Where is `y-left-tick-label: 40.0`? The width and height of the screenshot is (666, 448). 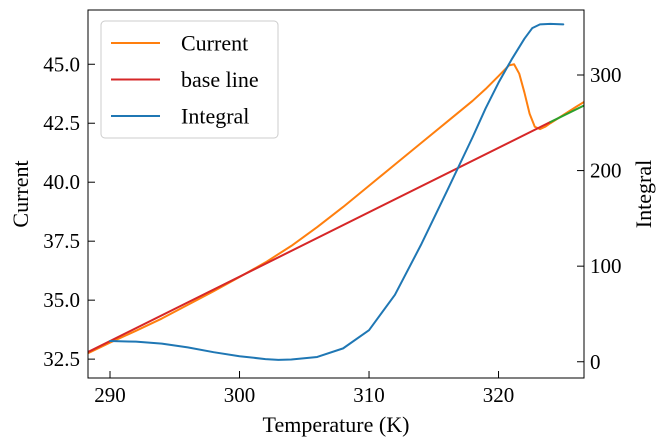 y-left-tick-label: 40.0 is located at coordinates (61, 182).